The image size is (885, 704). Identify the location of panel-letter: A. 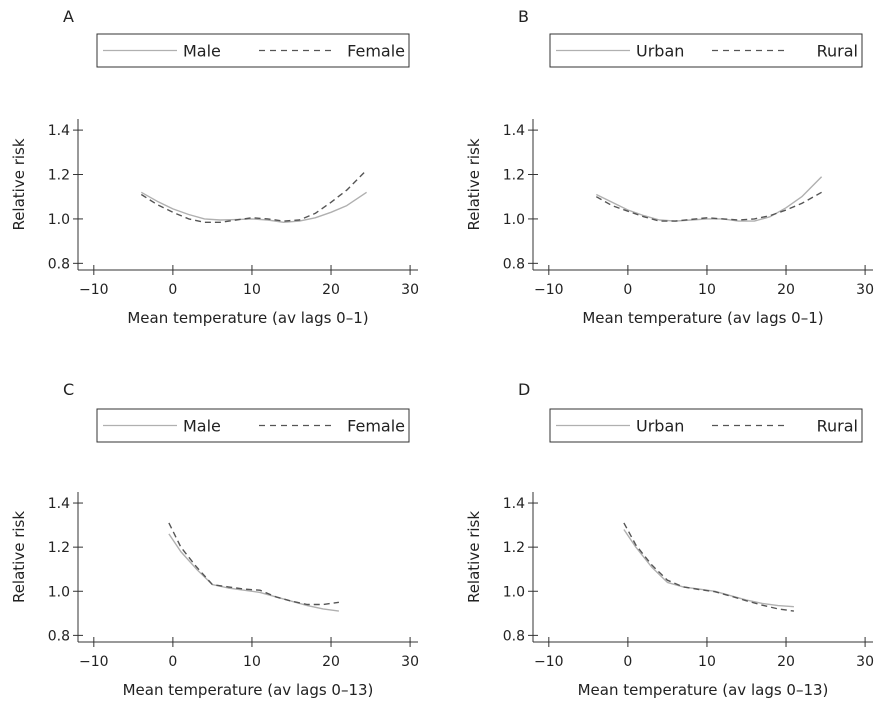
(68, 16).